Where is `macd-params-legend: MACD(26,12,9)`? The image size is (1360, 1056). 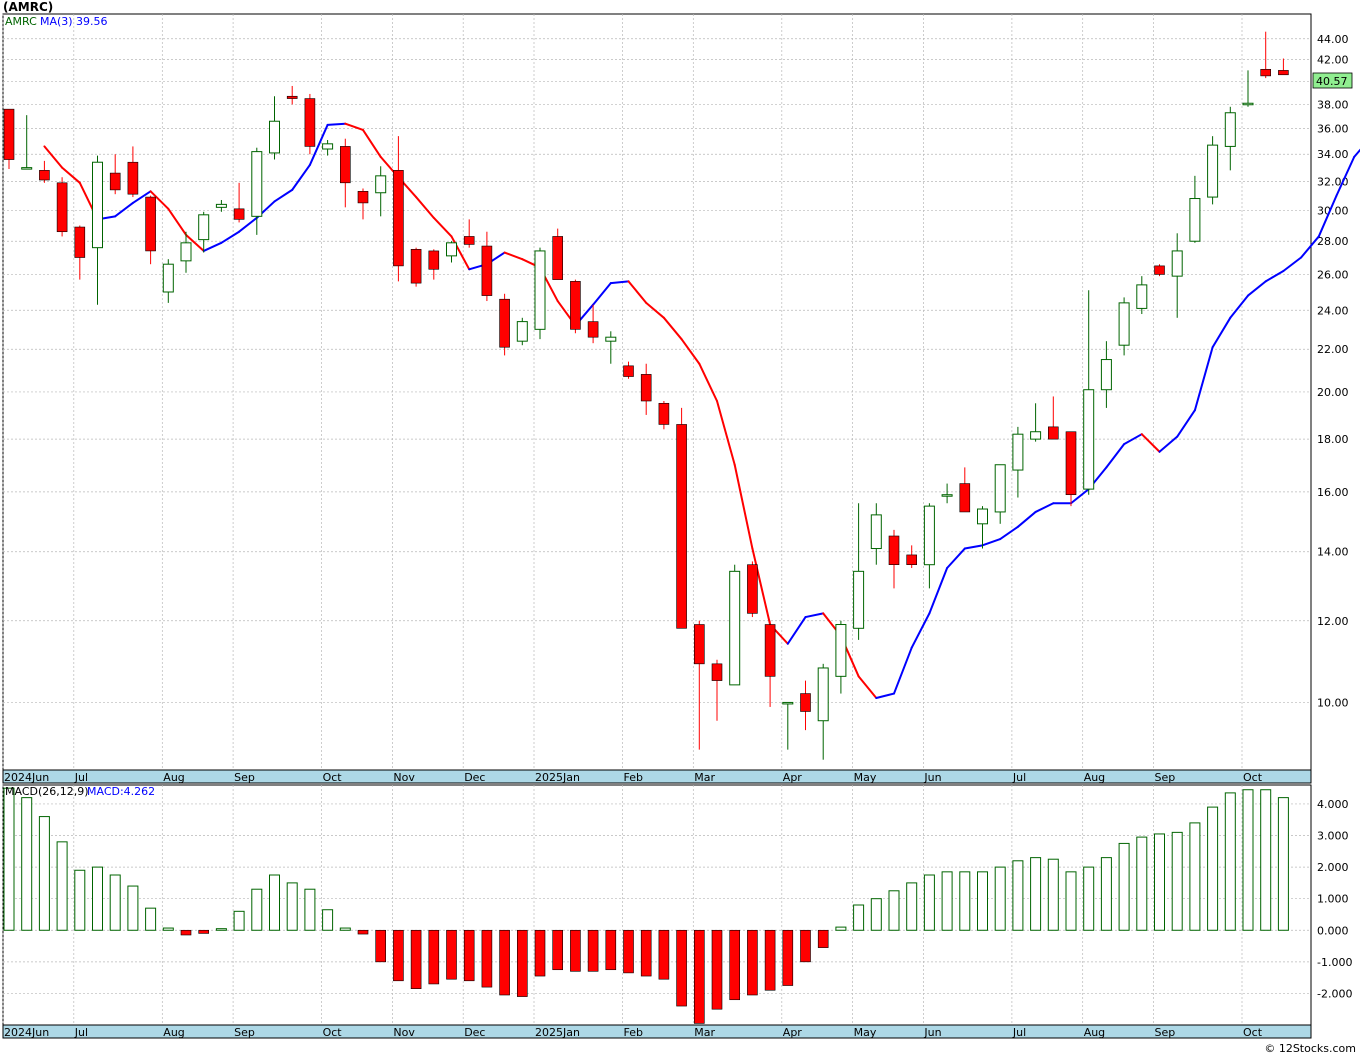
macd-params-legend: MACD(26,12,9) is located at coordinates (47, 791).